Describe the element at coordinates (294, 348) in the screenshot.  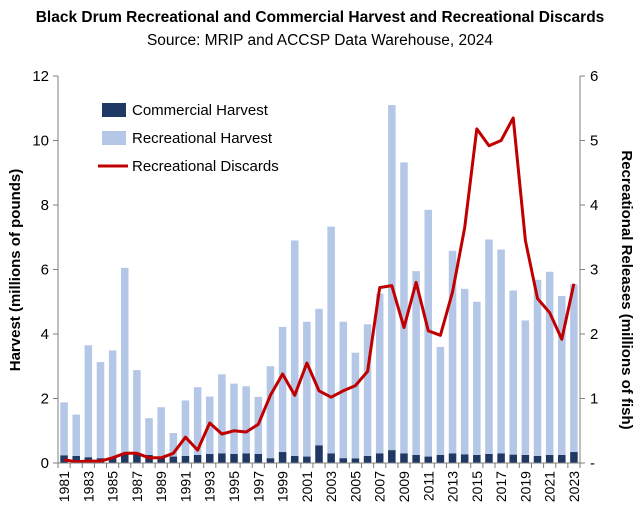
I see `recreational-harvest-bar-2000` at that location.